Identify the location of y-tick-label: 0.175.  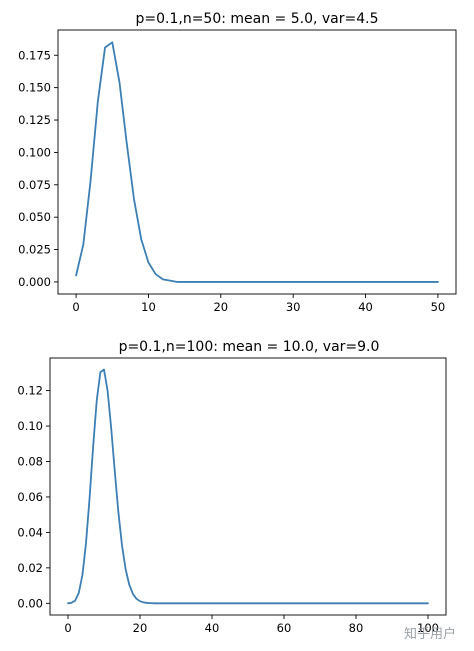
(34, 55).